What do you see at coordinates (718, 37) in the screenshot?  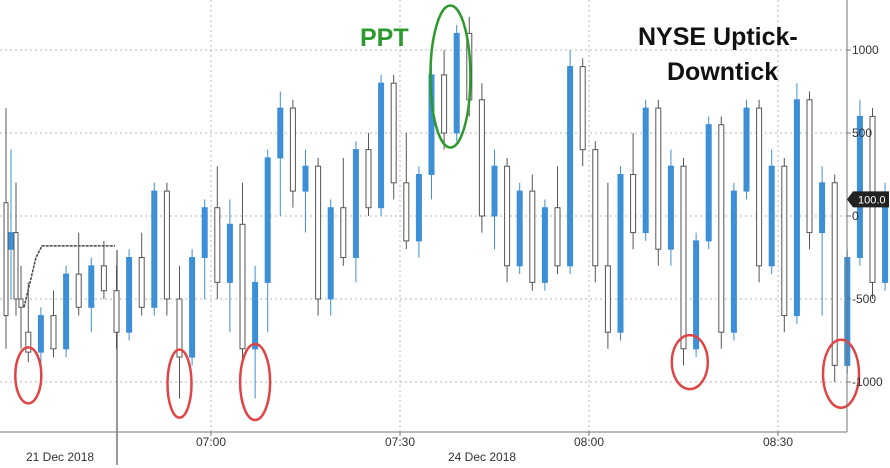 I see `chart-title-line-1: NYSE Uptick-` at bounding box center [718, 37].